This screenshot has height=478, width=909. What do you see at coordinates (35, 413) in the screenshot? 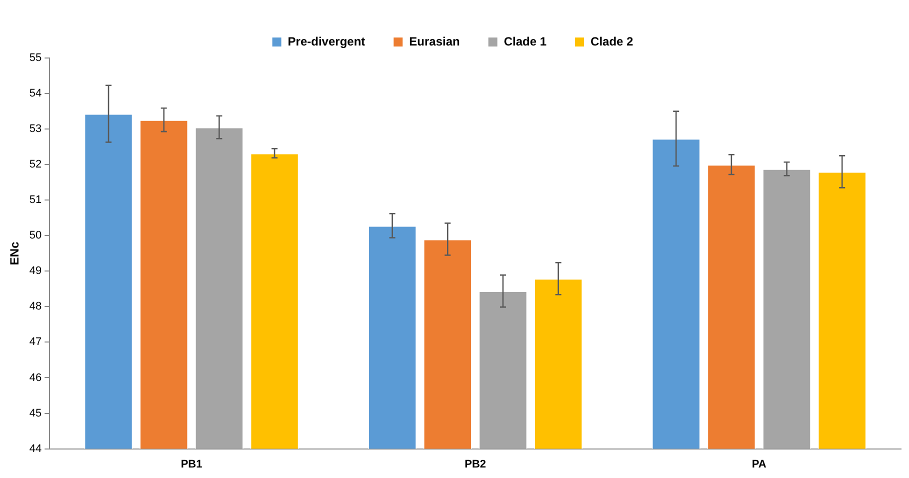
I see `y-tick-label: 45` at bounding box center [35, 413].